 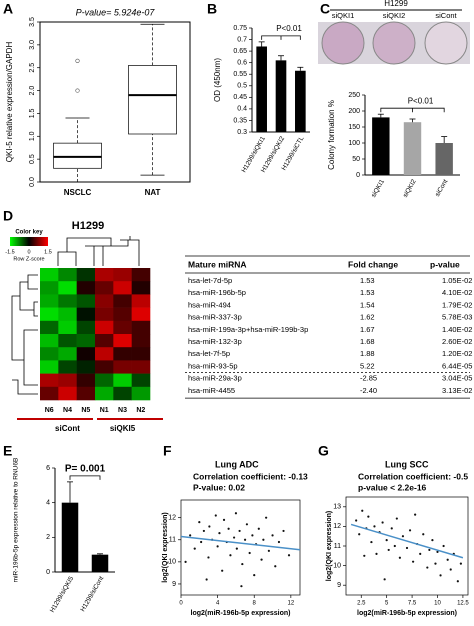 What do you see at coordinates (32, 68) in the screenshot?
I see `y-tick-label: 2.5` at bounding box center [32, 68].